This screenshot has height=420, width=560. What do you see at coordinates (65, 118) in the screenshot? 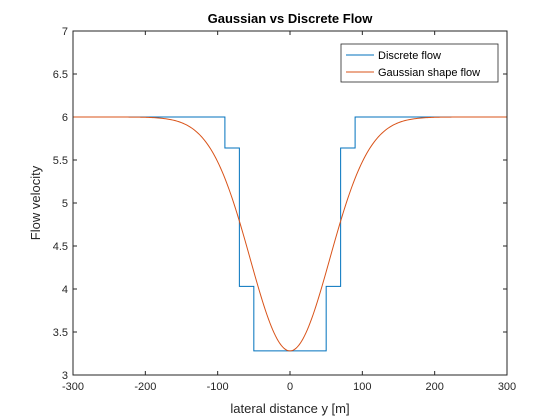
I see `y-tick-label: 6` at bounding box center [65, 118].